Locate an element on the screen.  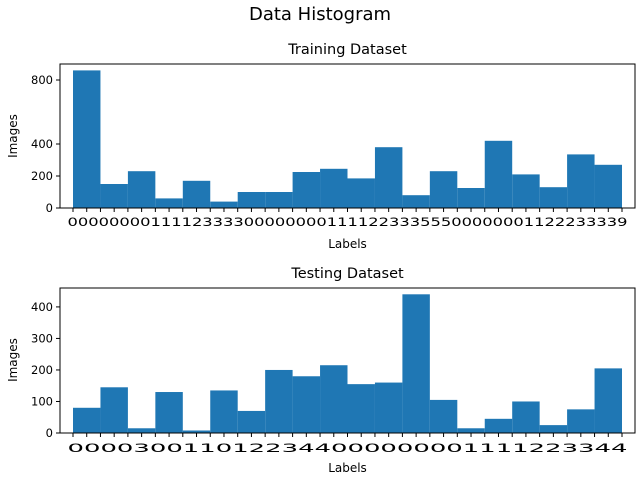
testing-x-axis-label: Labels is located at coordinates (347, 468).